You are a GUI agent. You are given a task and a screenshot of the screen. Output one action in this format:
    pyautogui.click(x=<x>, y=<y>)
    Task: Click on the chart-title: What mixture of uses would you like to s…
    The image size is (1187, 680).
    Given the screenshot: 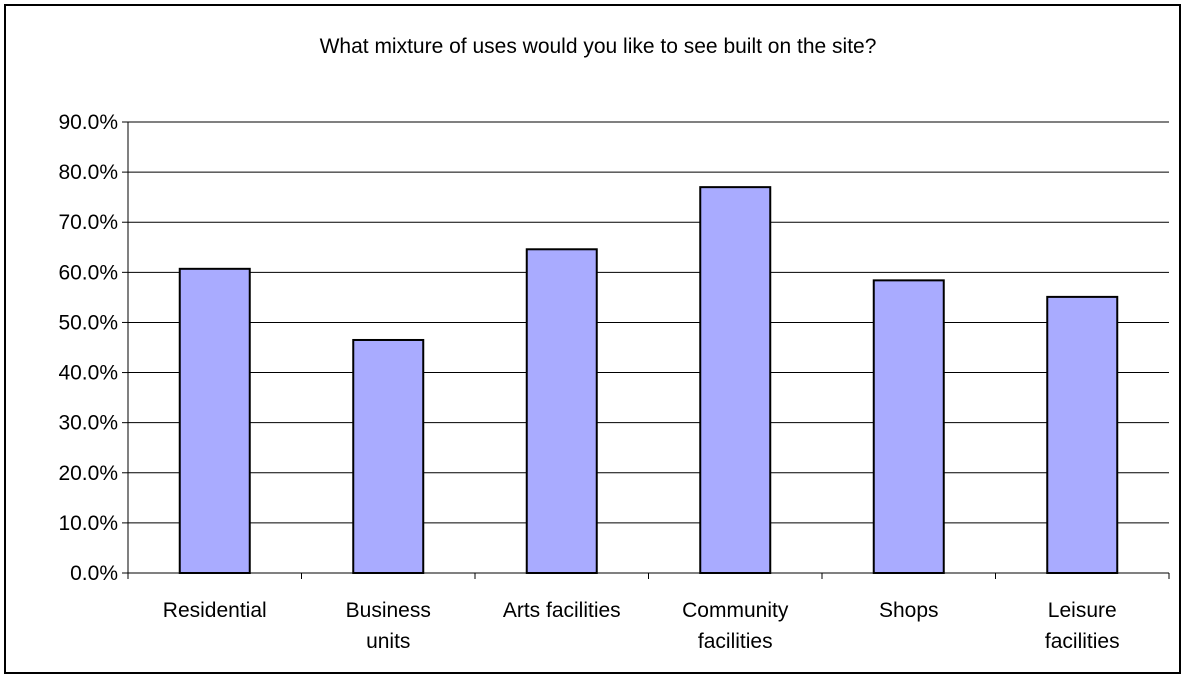 What is the action you would take?
    pyautogui.click(x=598, y=46)
    